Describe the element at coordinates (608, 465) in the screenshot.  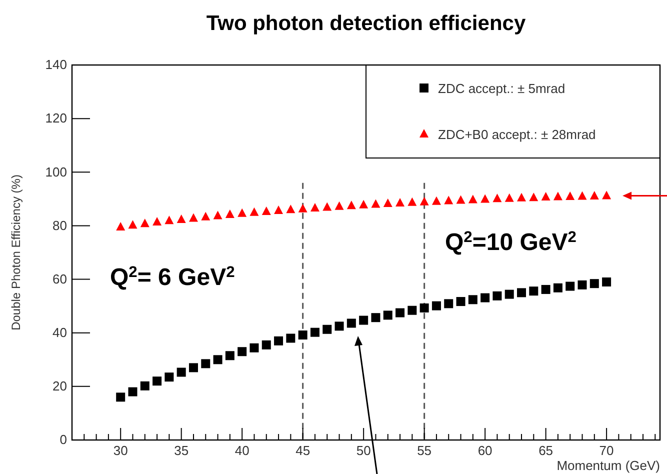
I see `x-axis-title: Momentum (GeV)` at that location.